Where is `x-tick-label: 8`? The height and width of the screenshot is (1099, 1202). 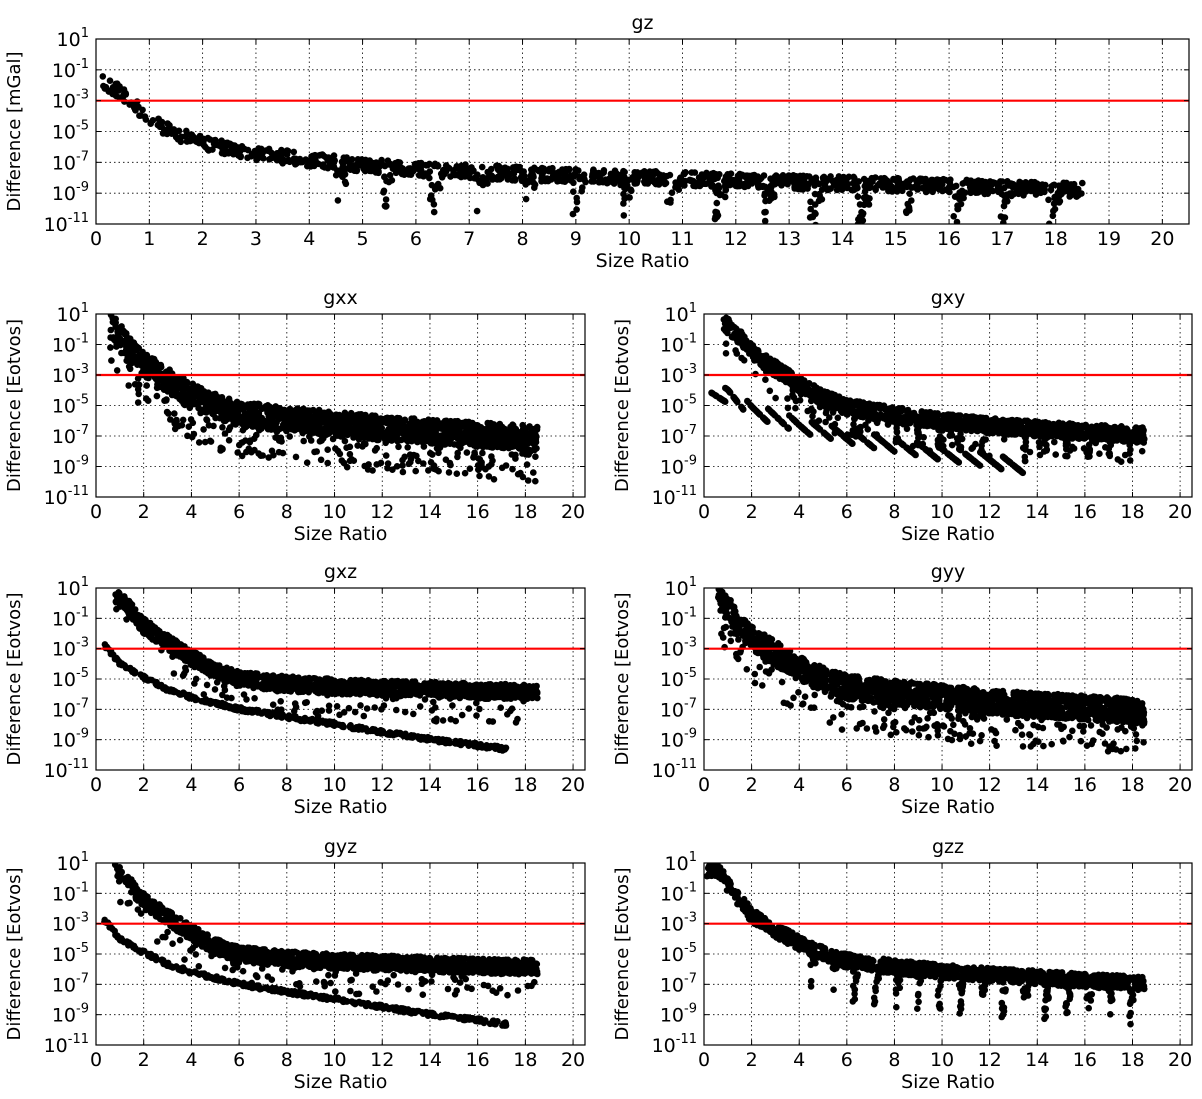
x-tick-label: 8 is located at coordinates (287, 512).